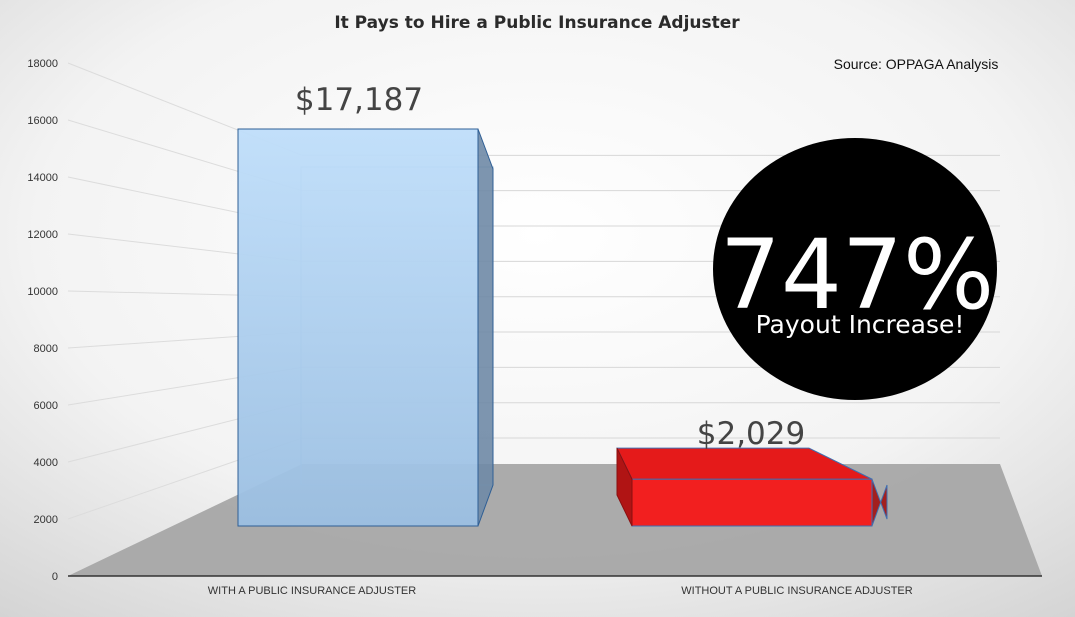 This screenshot has width=1075, height=617. What do you see at coordinates (42, 178) in the screenshot?
I see `y-tick-label: 14000` at bounding box center [42, 178].